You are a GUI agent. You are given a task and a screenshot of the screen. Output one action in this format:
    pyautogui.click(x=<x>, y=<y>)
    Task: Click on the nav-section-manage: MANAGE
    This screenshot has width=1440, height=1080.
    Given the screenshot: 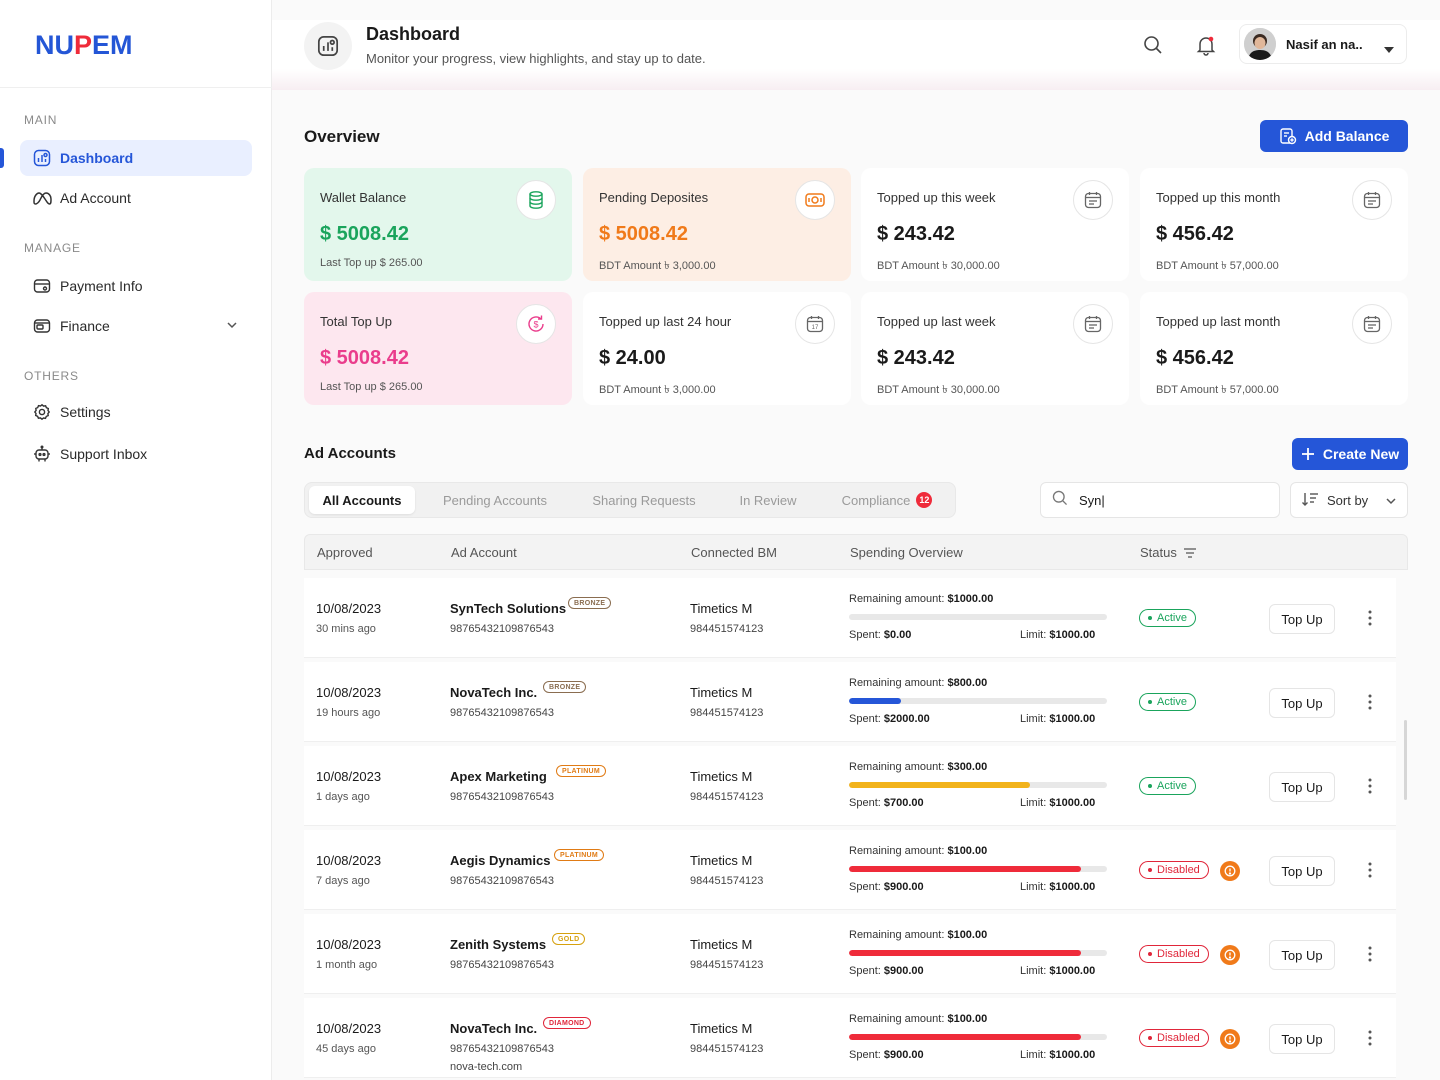 What is the action you would take?
    pyautogui.click(x=52, y=248)
    